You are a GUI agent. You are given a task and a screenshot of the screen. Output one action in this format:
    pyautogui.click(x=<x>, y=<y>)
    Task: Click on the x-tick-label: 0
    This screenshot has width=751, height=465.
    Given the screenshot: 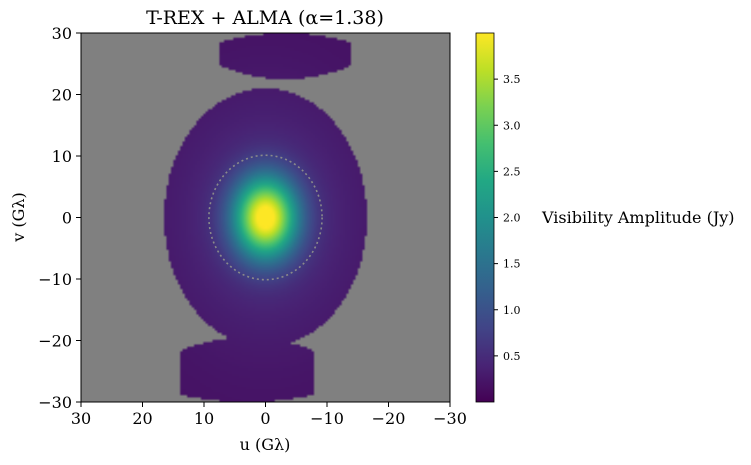 What is the action you would take?
    pyautogui.click(x=265, y=418)
    